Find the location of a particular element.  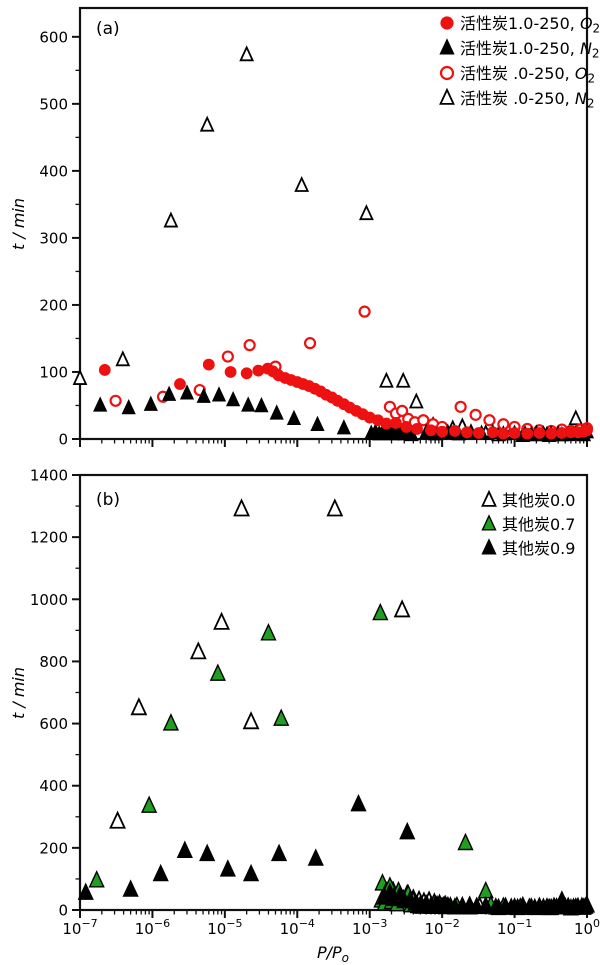

y-tick-label: 400 is located at coordinates (53, 171).